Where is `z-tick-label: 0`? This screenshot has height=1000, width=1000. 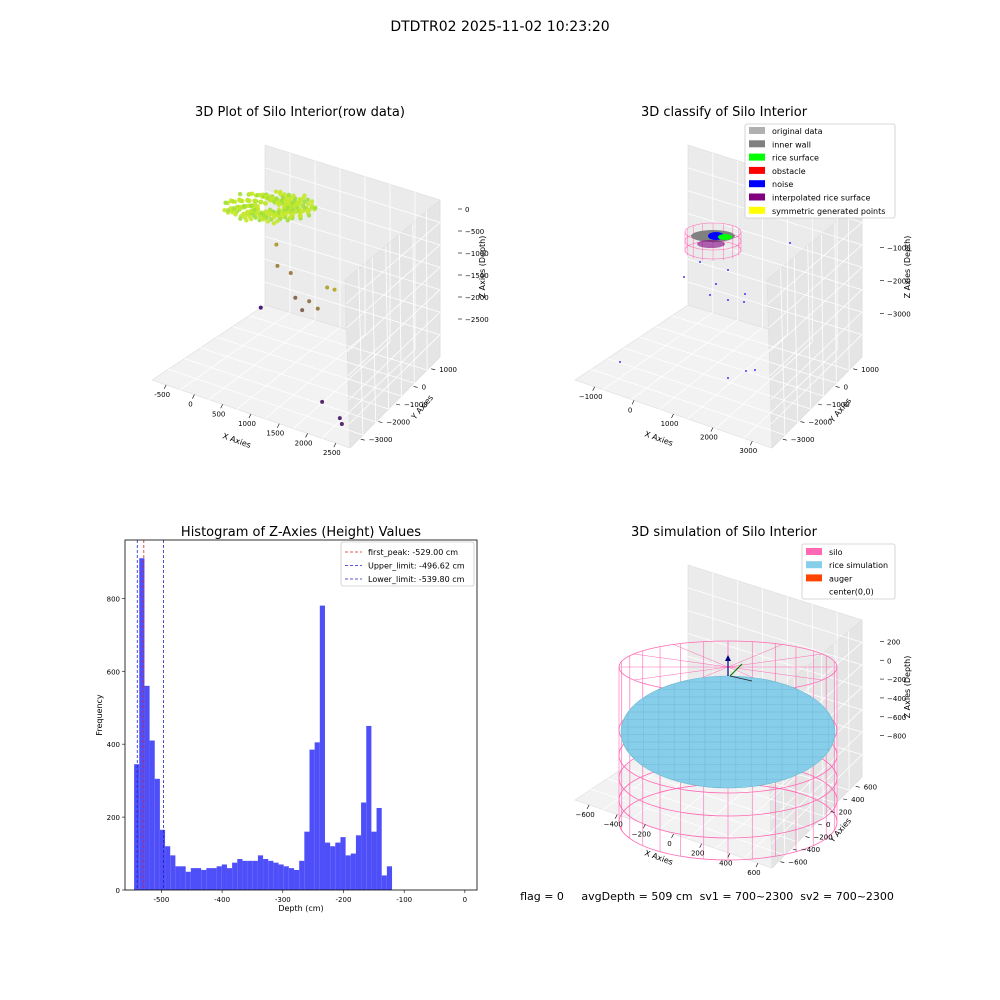 z-tick-label: 0 is located at coordinates (889, 661).